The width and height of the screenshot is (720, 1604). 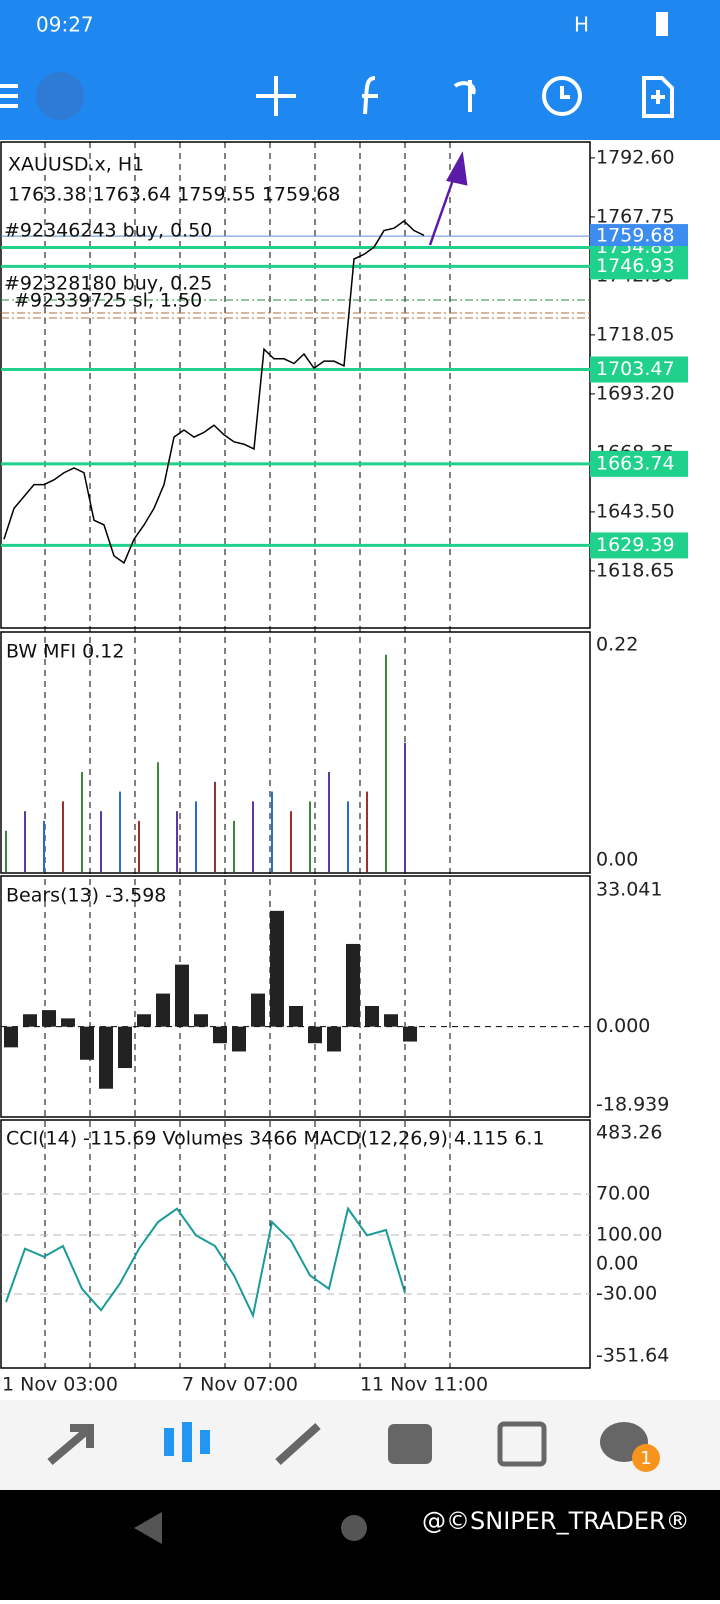 What do you see at coordinates (76, 165) in the screenshot?
I see `symbol: XAUUSD.x, H1` at bounding box center [76, 165].